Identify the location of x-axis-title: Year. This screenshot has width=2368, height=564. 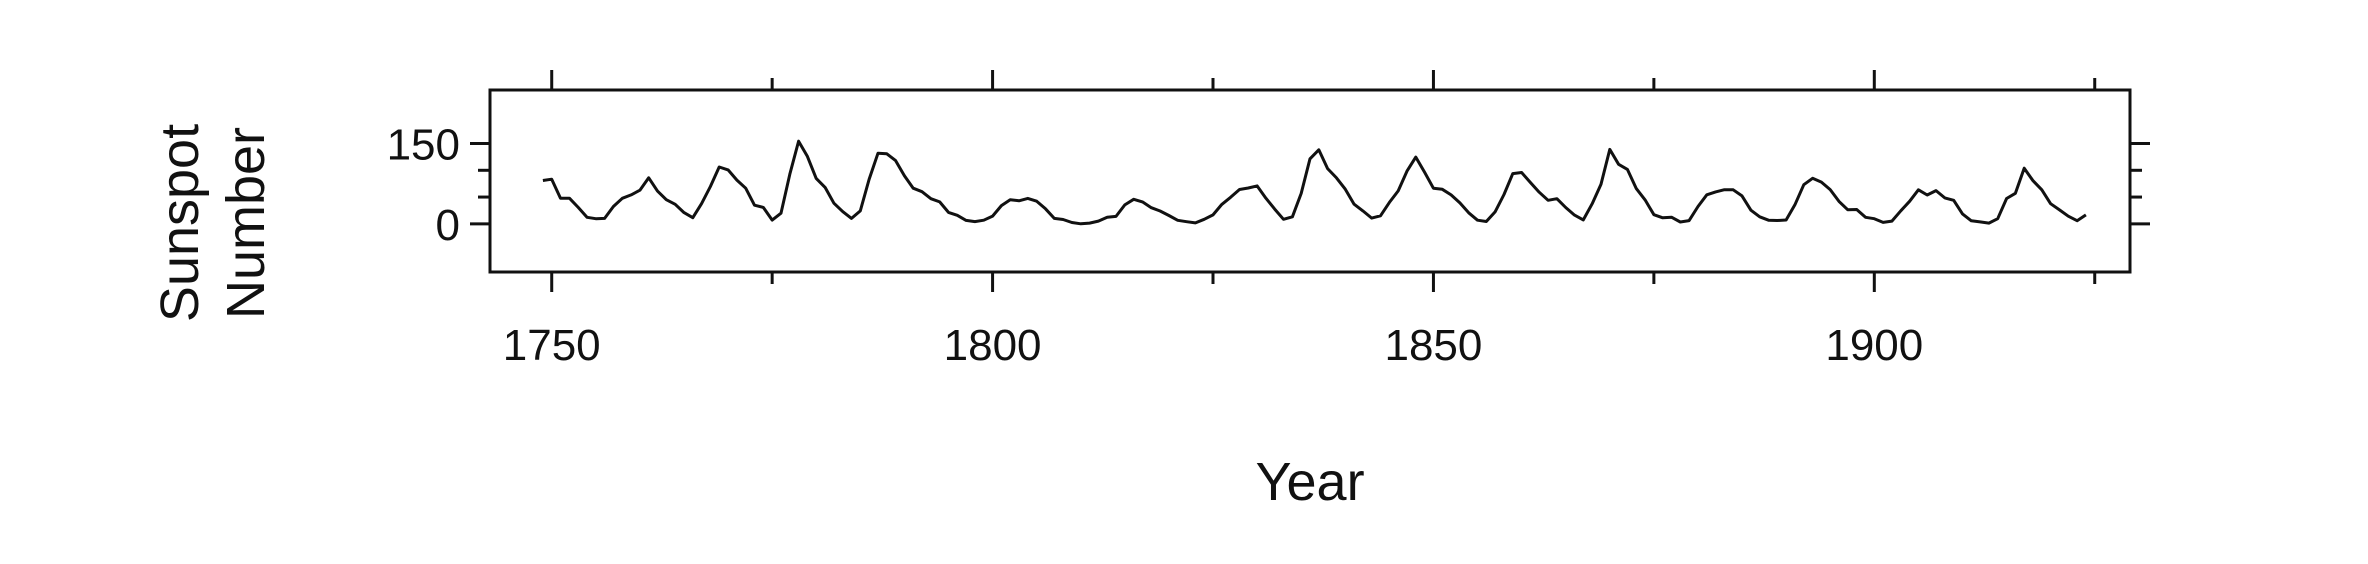
(1309, 482).